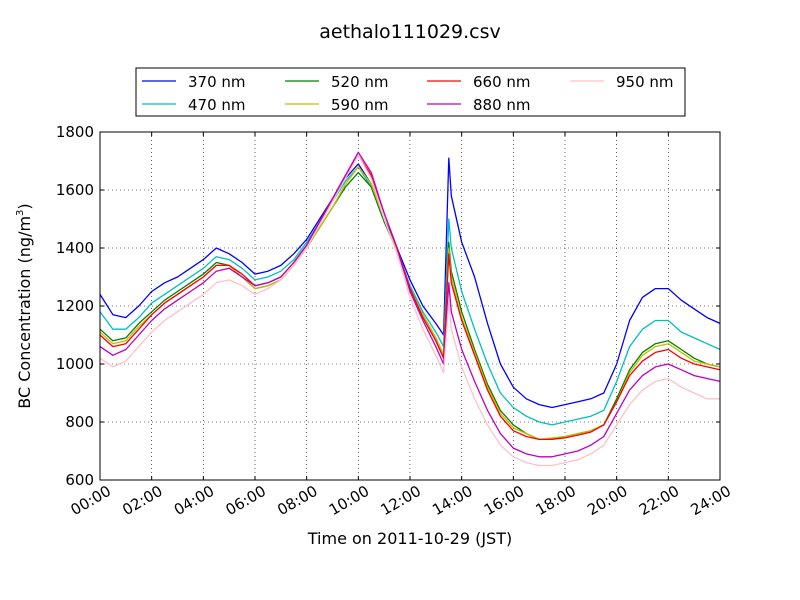  I want to click on legend-label: 370 nm, so click(217, 82).